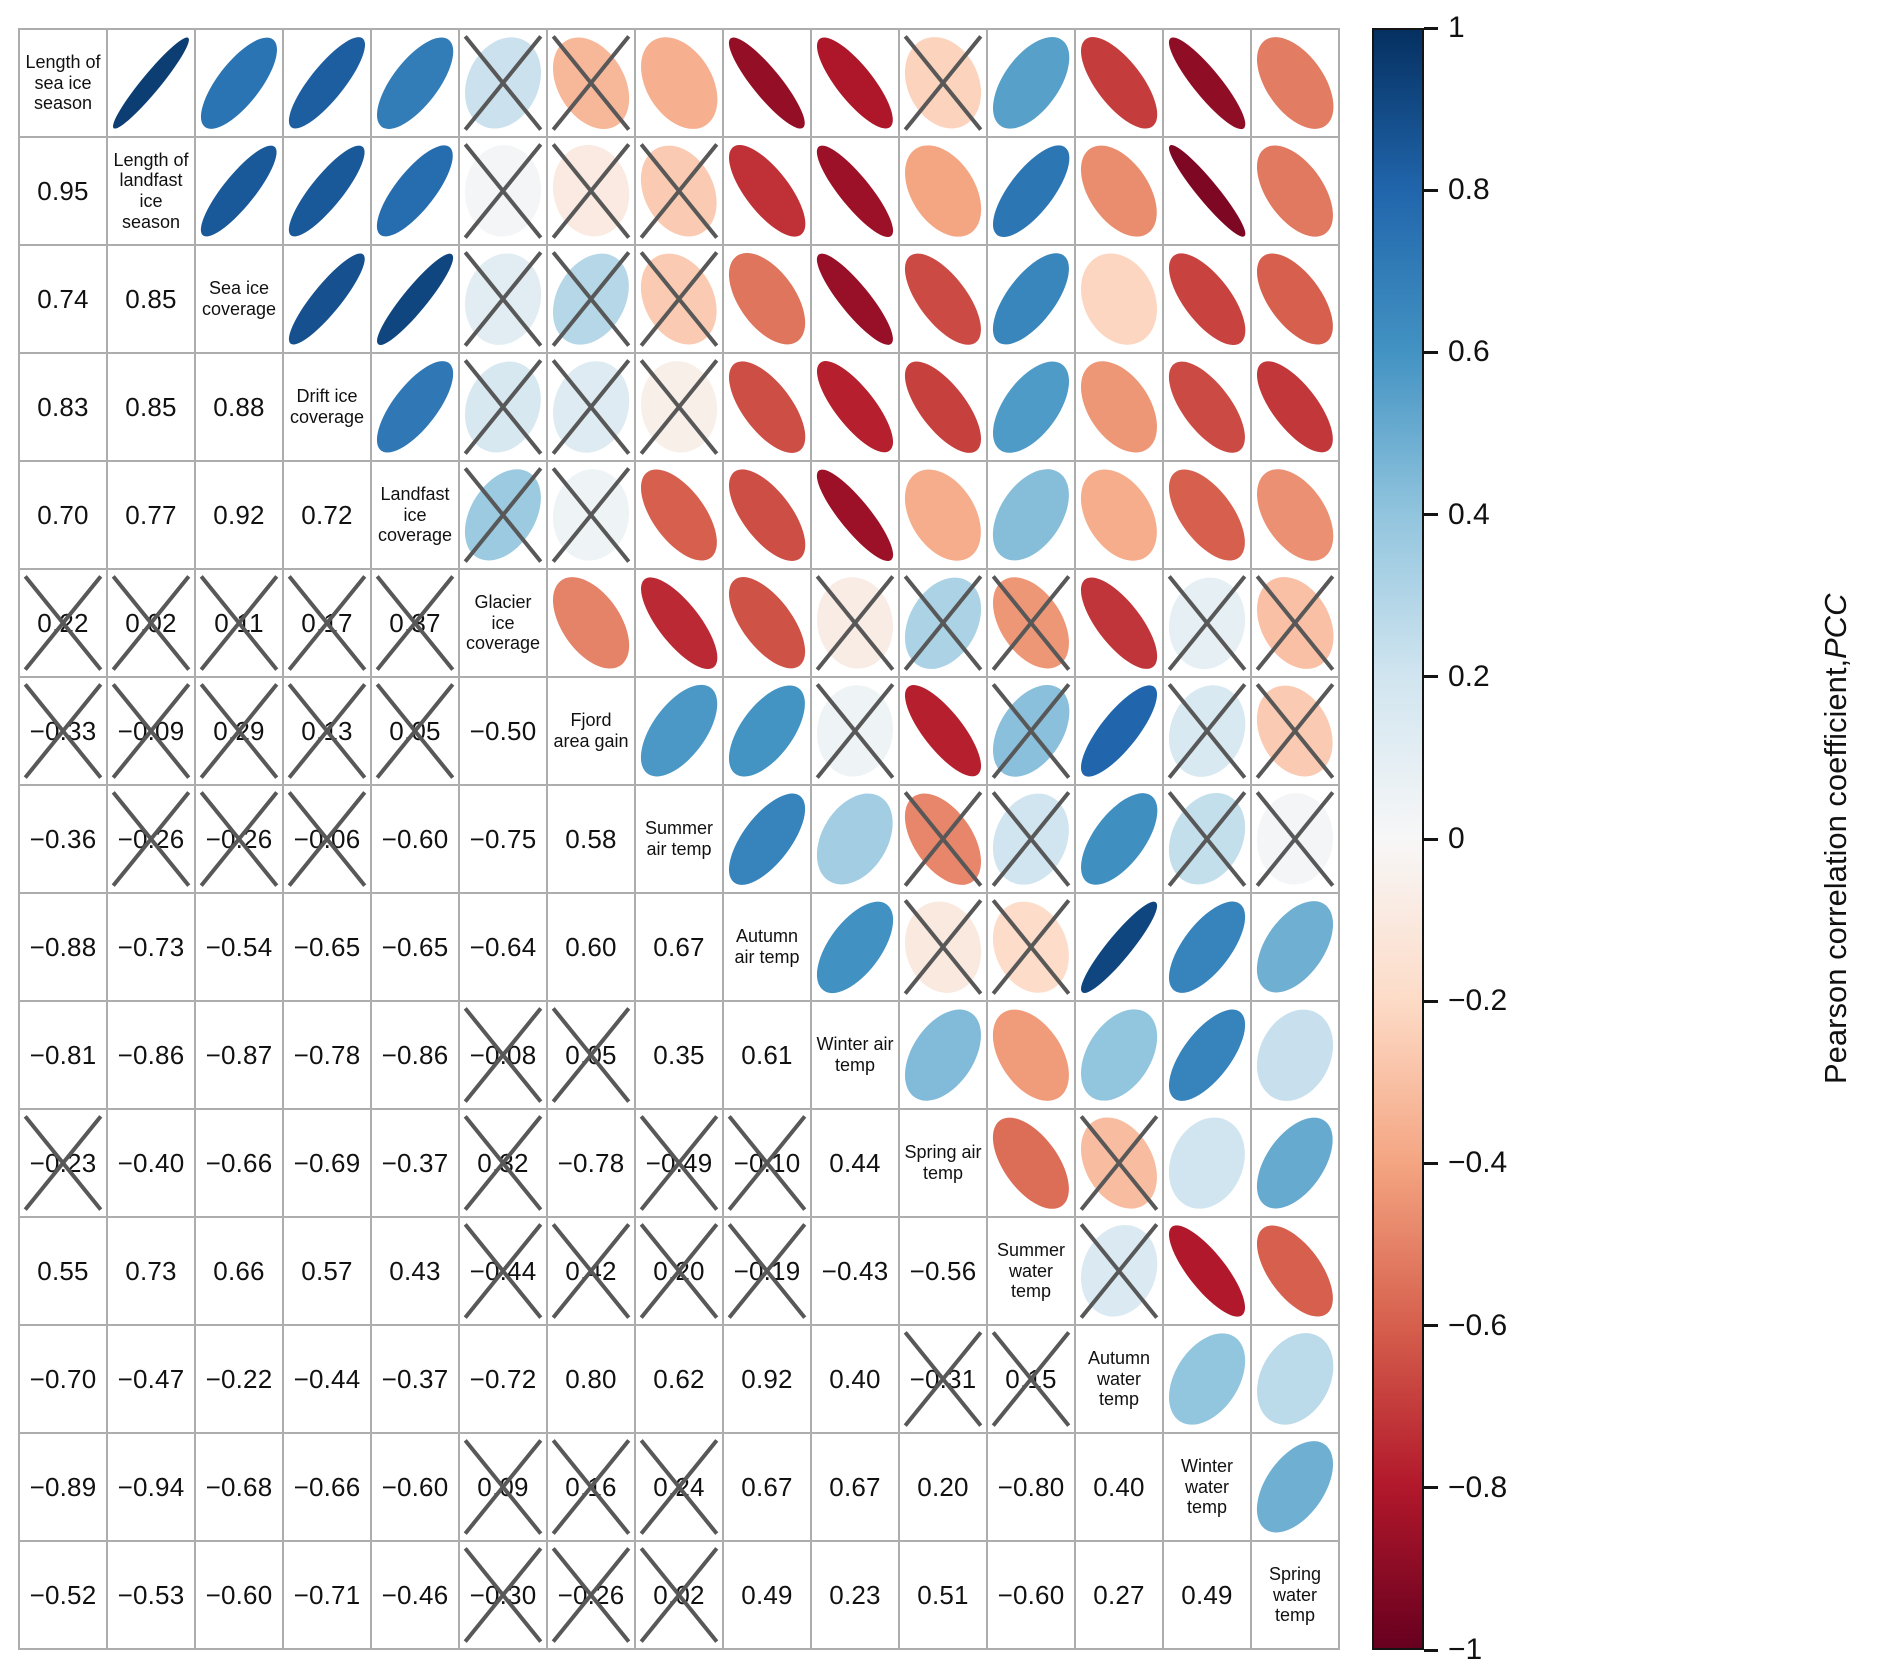  Describe the element at coordinates (503, 1595) in the screenshot. I see `matrix-cell: −0.30` at that location.